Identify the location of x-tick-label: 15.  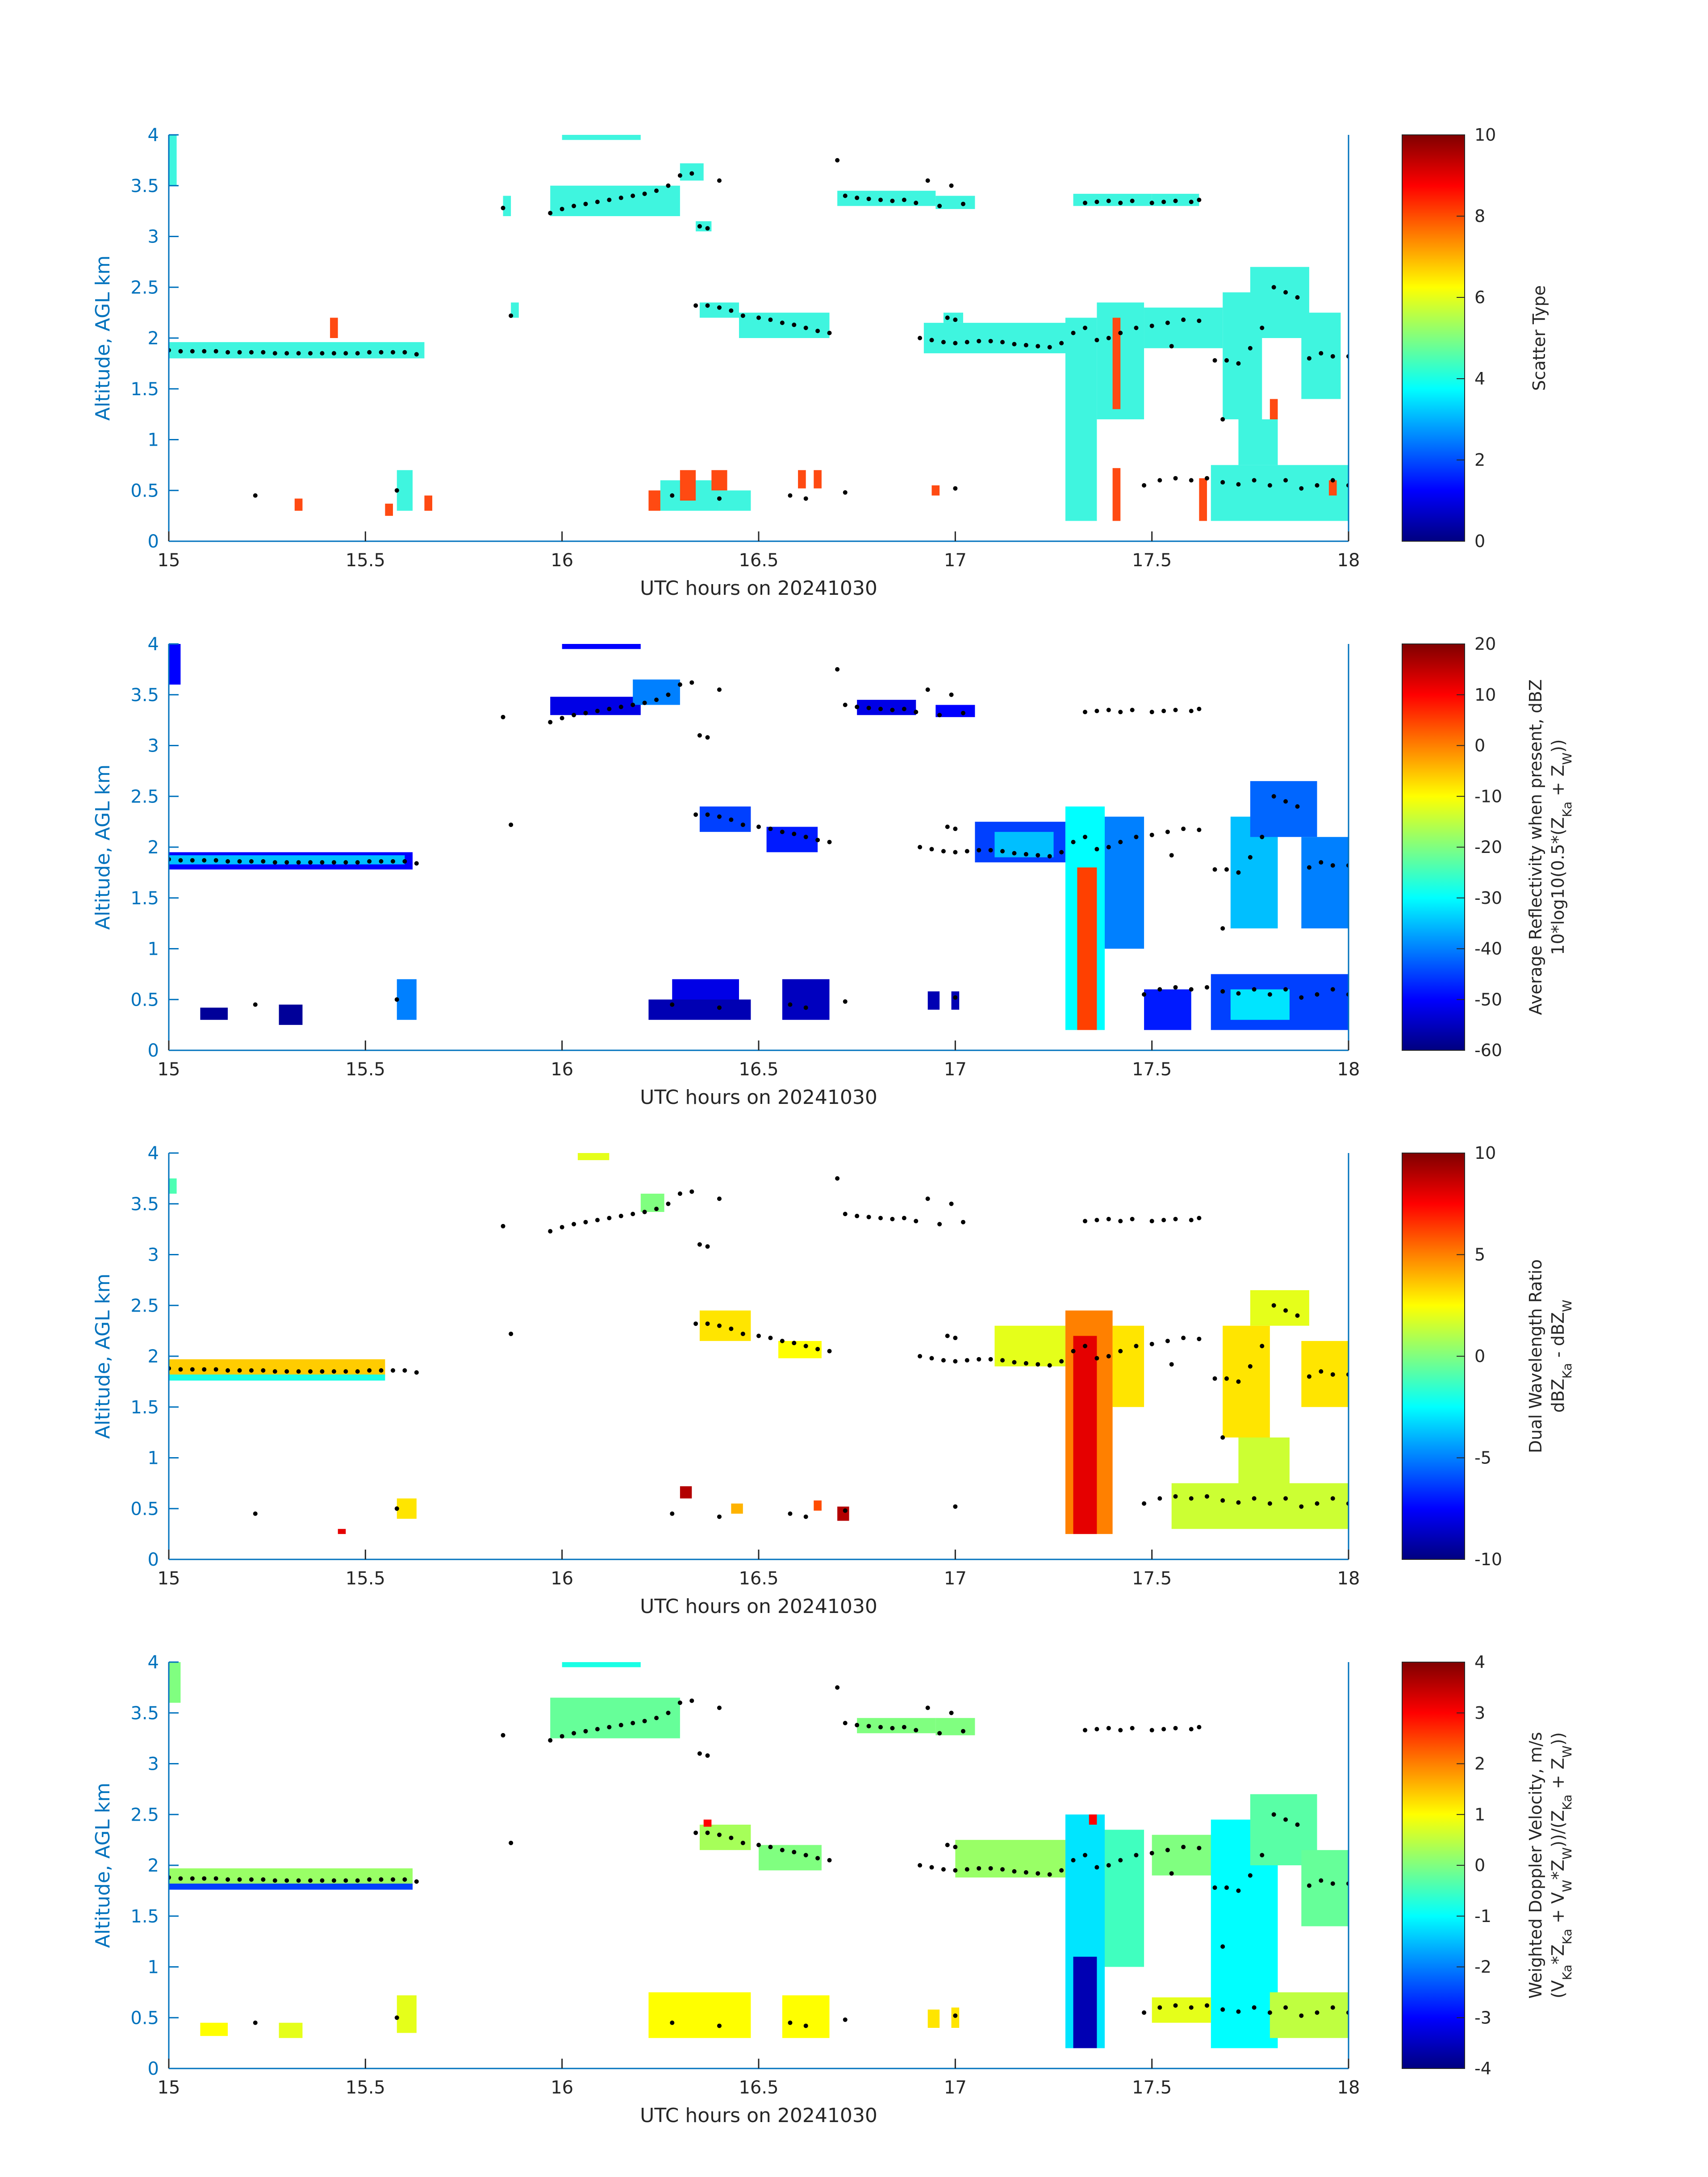
(169, 560).